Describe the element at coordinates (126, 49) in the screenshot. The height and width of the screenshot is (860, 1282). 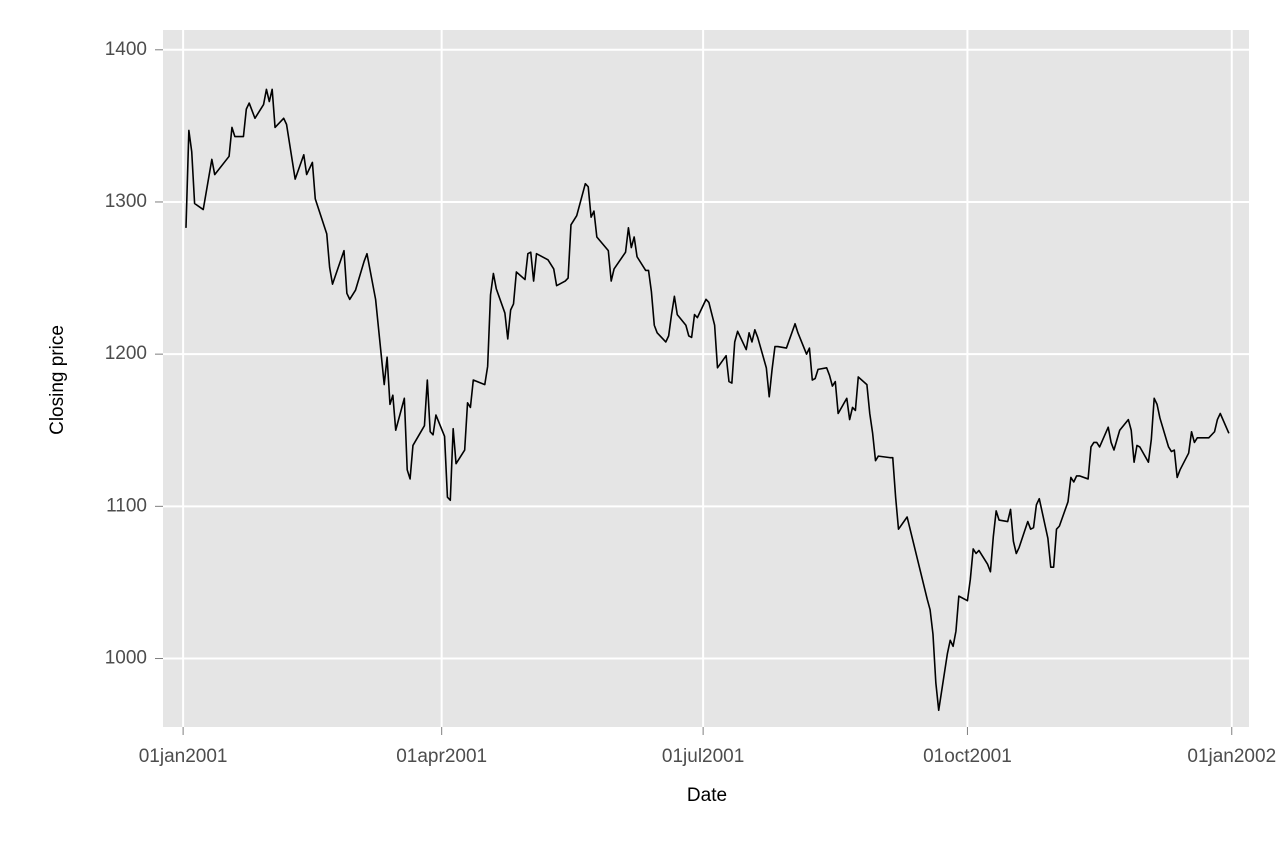
I see `y-tick-label: 1400` at that location.